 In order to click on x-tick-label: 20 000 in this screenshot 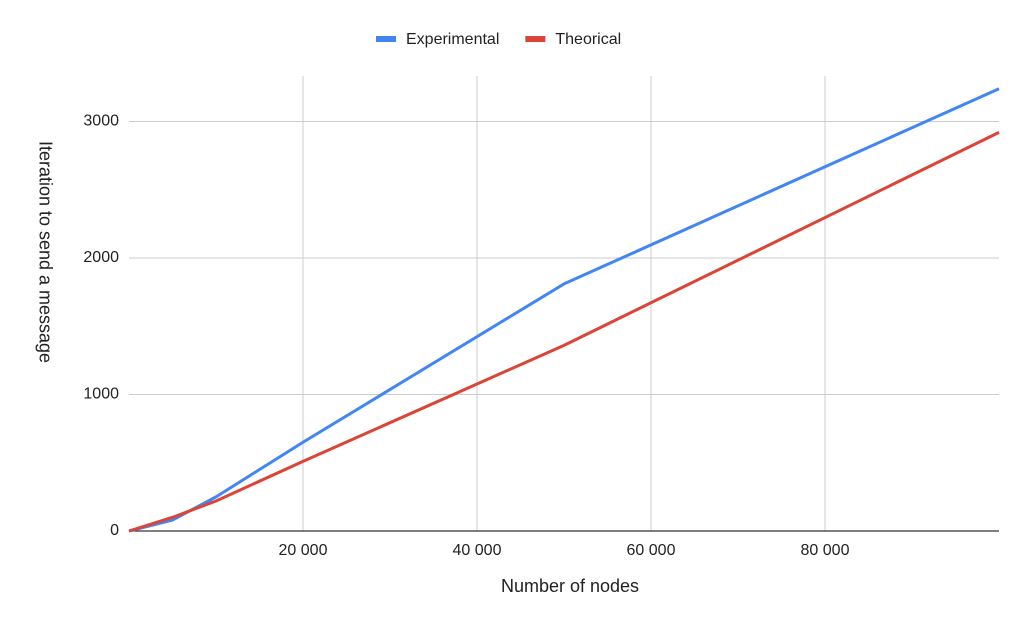, I will do `click(303, 550)`.